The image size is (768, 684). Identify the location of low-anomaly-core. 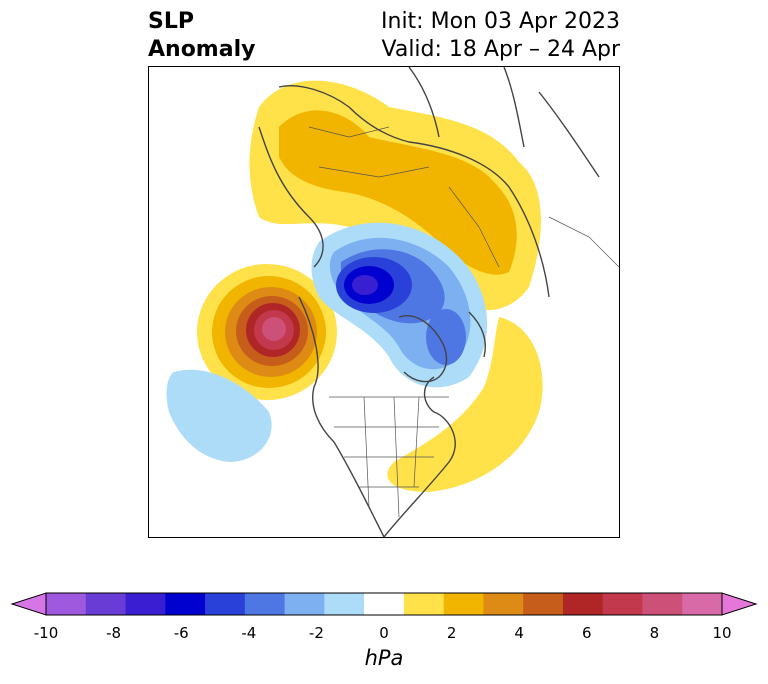
(365, 285).